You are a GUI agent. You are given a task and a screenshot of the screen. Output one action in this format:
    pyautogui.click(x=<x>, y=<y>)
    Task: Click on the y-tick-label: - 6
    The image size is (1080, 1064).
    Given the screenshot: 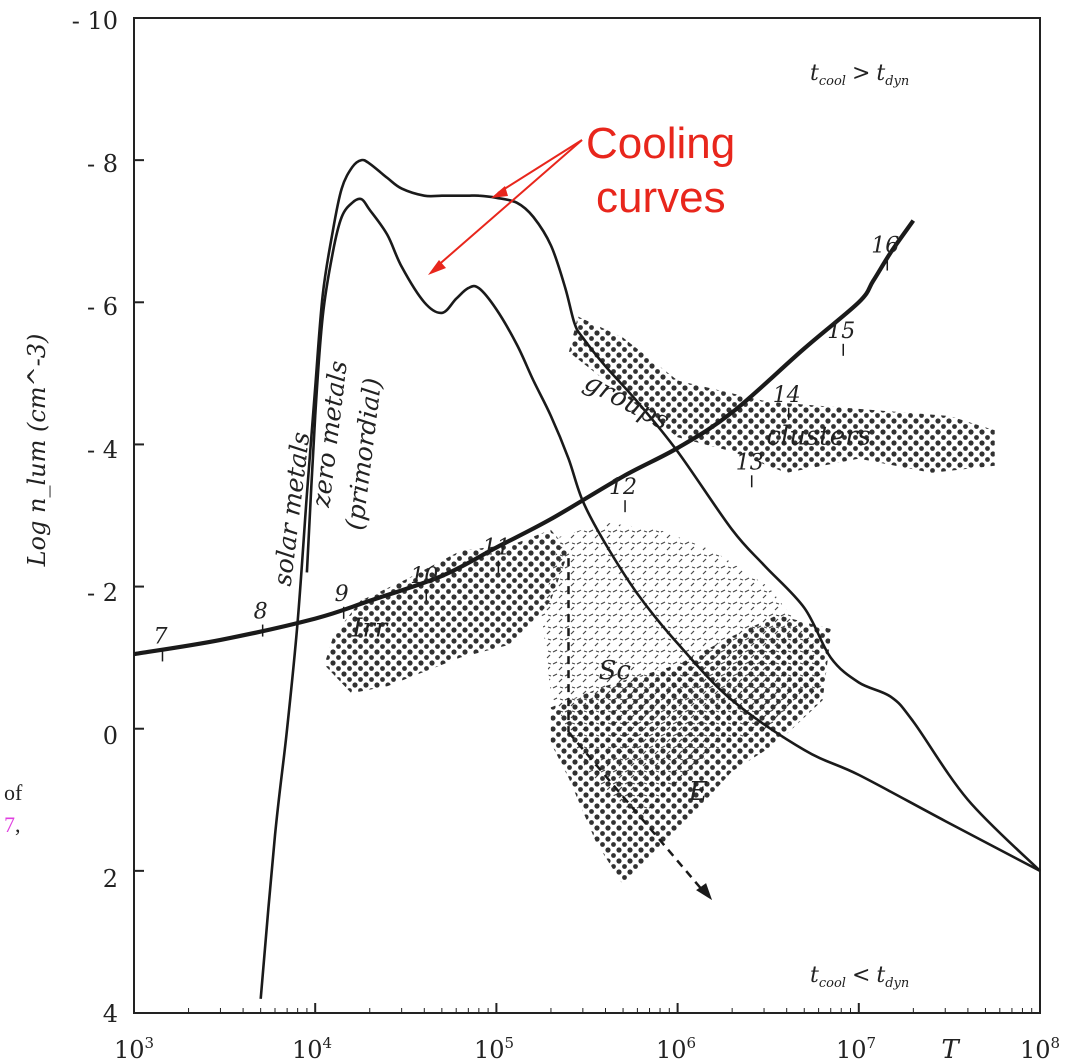 What is the action you would take?
    pyautogui.click(x=102, y=307)
    